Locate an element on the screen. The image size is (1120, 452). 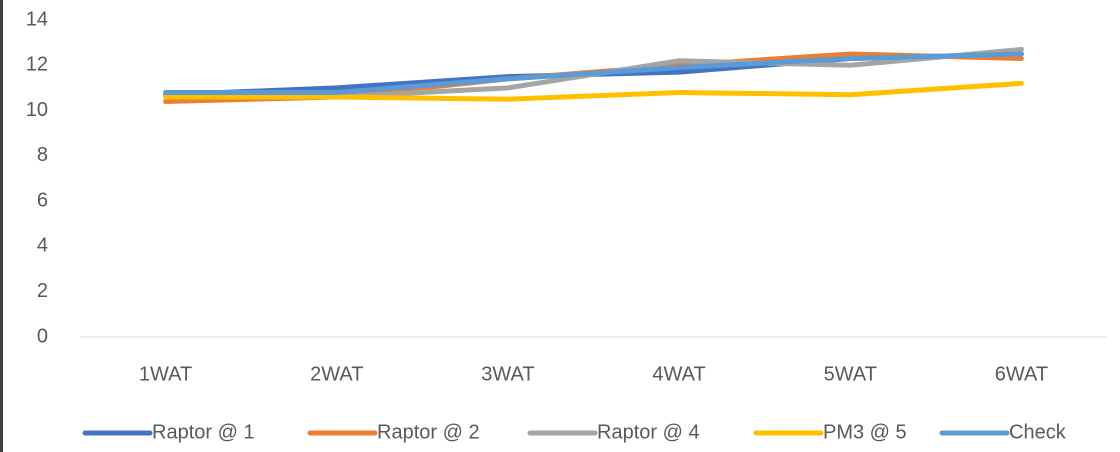
y-tick-label: 2 is located at coordinates (42, 291).